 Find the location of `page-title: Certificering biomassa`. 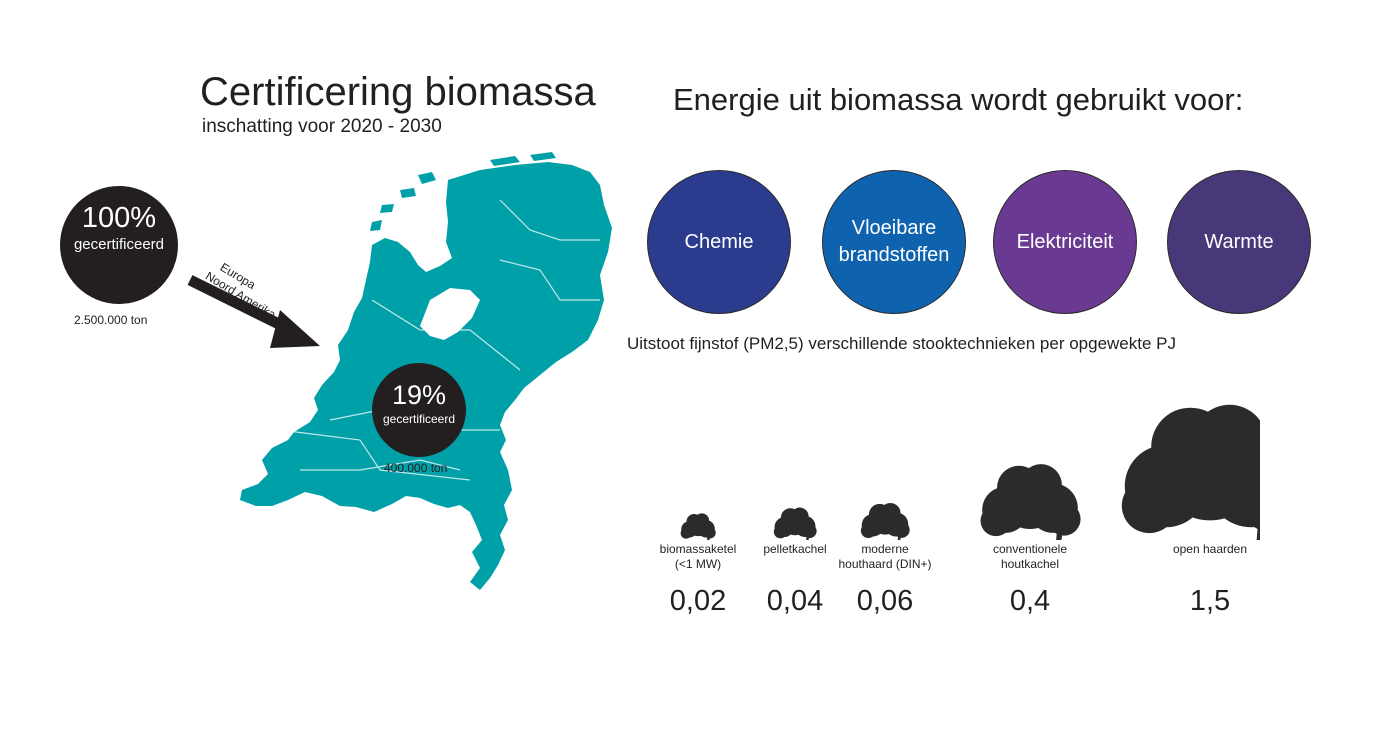

page-title: Certificering biomassa is located at coordinates (398, 92).